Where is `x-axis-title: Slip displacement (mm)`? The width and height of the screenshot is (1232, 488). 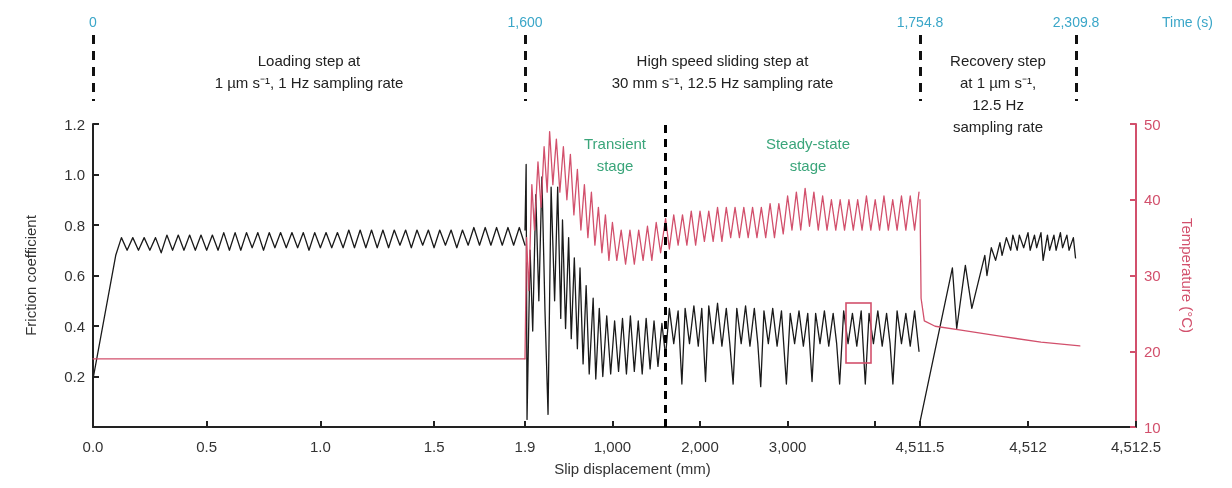
x-axis-title: Slip displacement (mm) is located at coordinates (632, 468).